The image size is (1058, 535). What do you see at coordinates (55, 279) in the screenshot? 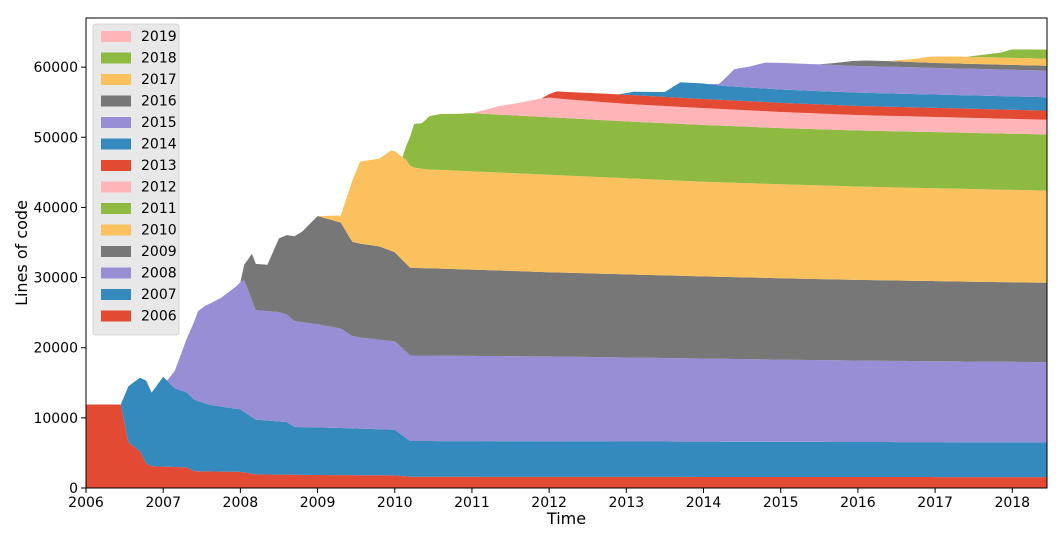
I see `y-tick-label: 30000` at bounding box center [55, 279].